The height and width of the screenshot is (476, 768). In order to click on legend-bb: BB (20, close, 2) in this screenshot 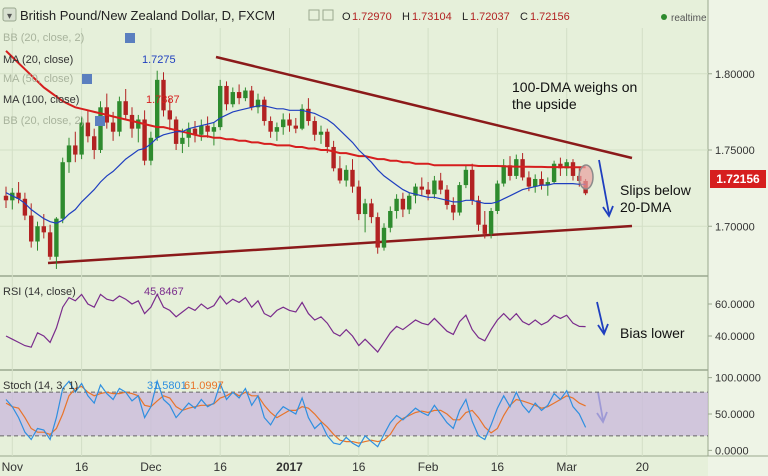, I will do `click(43, 38)`.